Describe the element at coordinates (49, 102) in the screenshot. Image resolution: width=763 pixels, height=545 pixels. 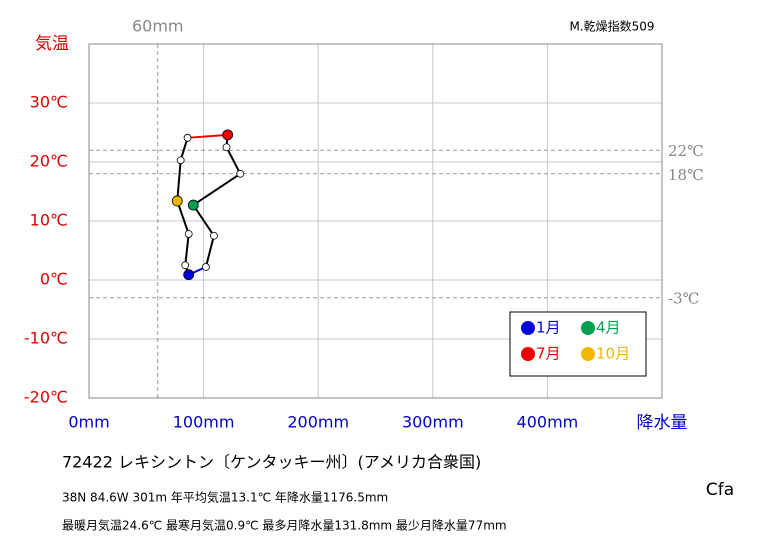
I see `y-tick-label: 30℃` at that location.